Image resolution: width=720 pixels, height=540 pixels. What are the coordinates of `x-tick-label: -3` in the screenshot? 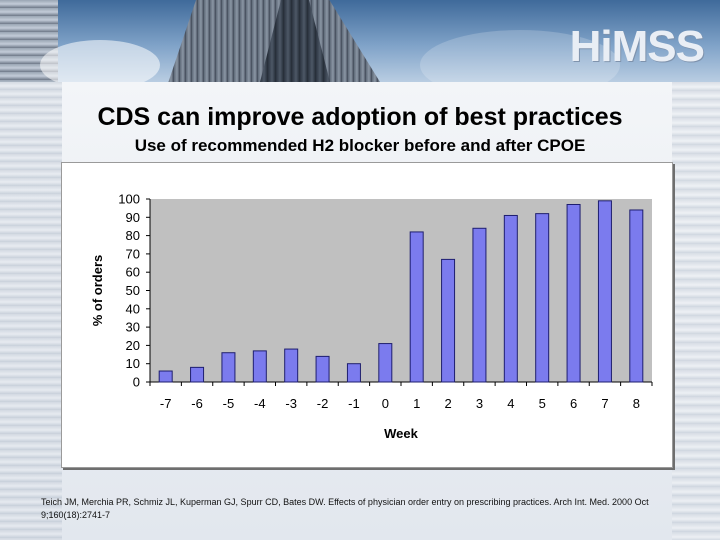 It's located at (291, 403).